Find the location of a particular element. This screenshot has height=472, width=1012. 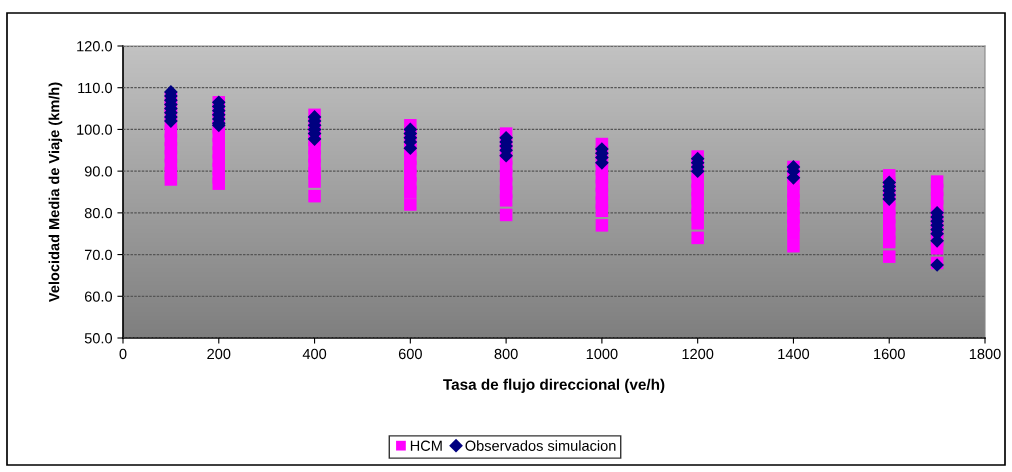

x-tick-label: 1600 is located at coordinates (889, 354).